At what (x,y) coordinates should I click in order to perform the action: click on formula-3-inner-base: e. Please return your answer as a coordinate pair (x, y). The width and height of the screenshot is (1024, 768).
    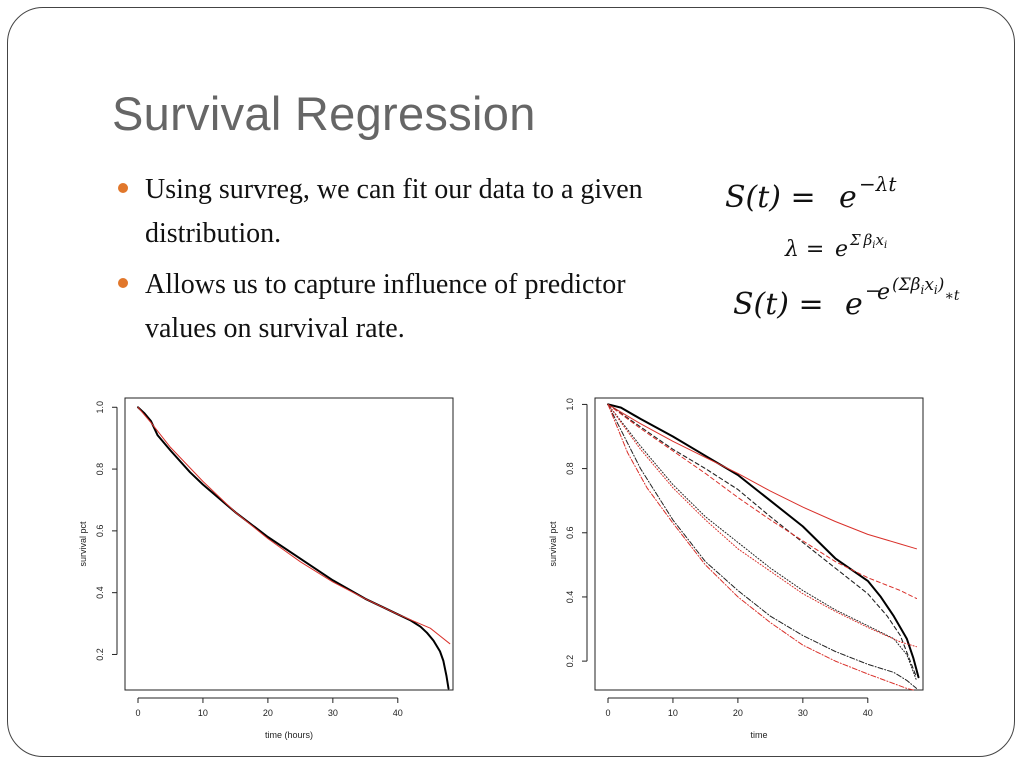
    Looking at the image, I should click on (883, 292).